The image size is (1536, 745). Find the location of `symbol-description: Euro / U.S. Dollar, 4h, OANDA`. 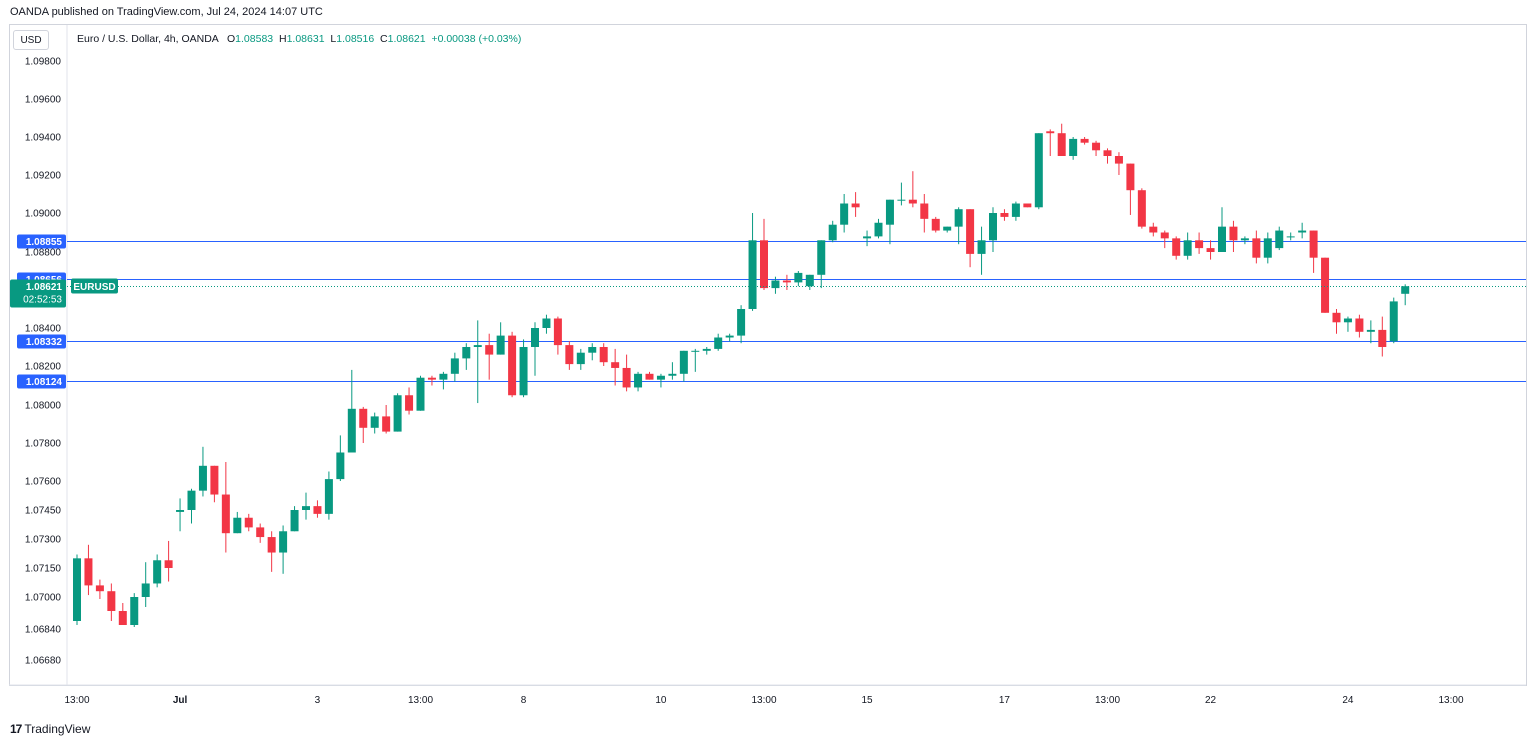

symbol-description: Euro / U.S. Dollar, 4h, OANDA is located at coordinates (148, 39).